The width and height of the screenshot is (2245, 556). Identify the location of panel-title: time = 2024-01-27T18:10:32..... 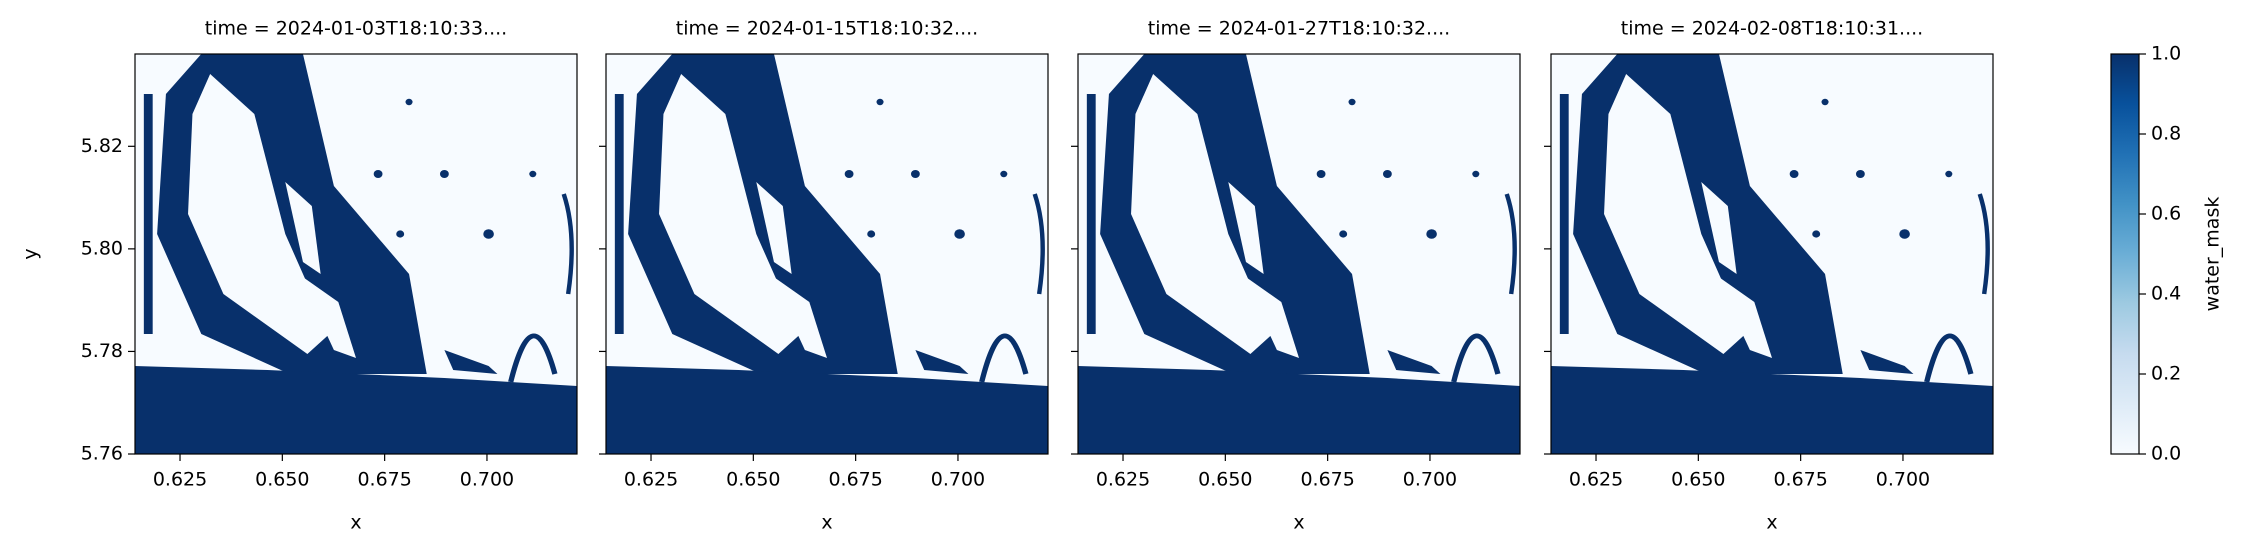
(1299, 29).